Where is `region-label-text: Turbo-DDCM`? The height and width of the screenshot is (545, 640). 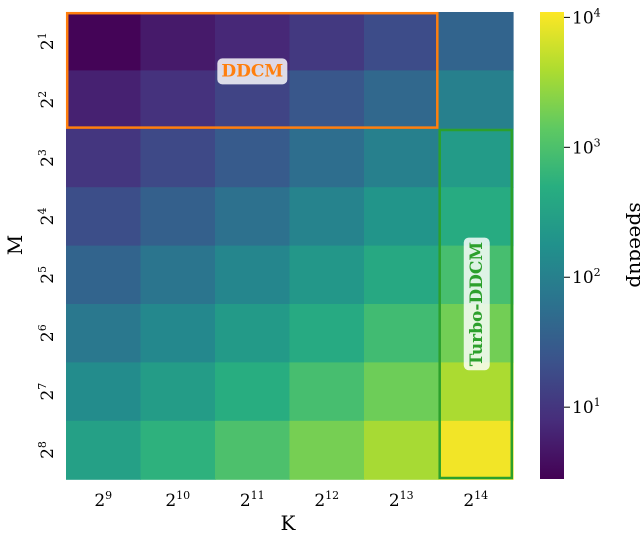
region-label-text: Turbo-DDCM is located at coordinates (477, 304).